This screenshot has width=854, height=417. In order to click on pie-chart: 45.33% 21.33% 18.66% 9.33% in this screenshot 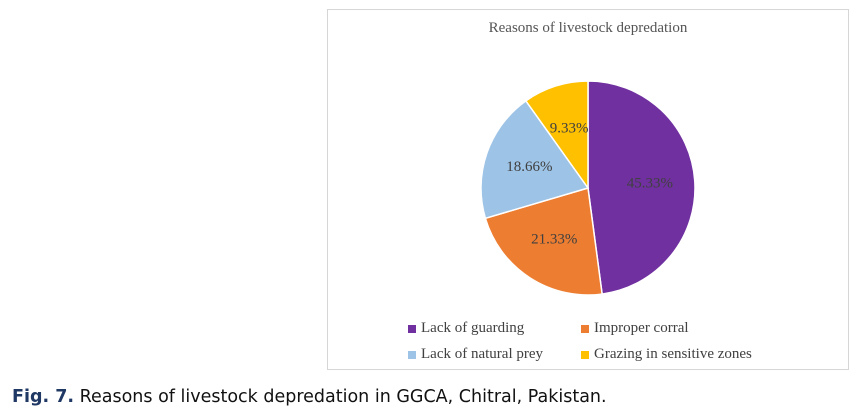, I will do `click(588, 188)`.